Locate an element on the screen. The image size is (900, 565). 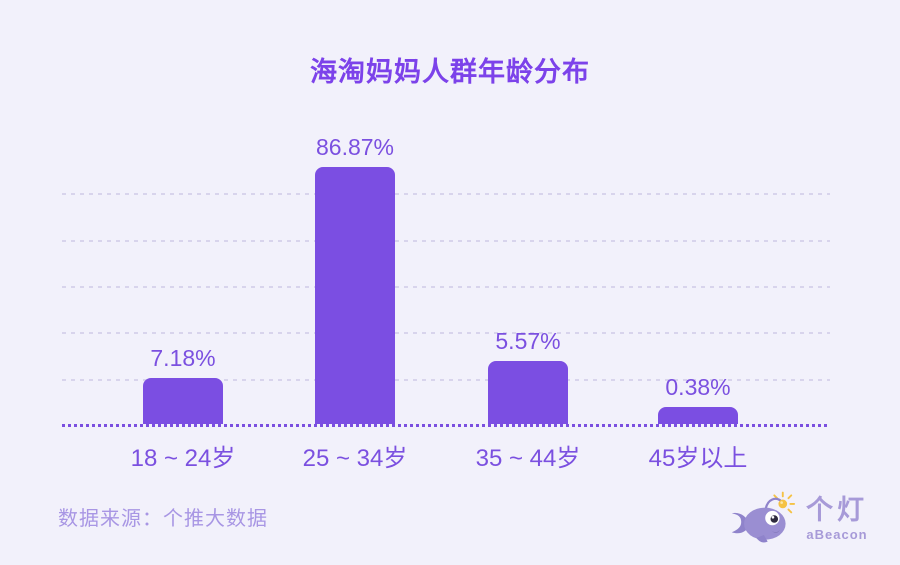
brand-logo-text: 个灯 aBeacon is located at coordinates (837, 518).